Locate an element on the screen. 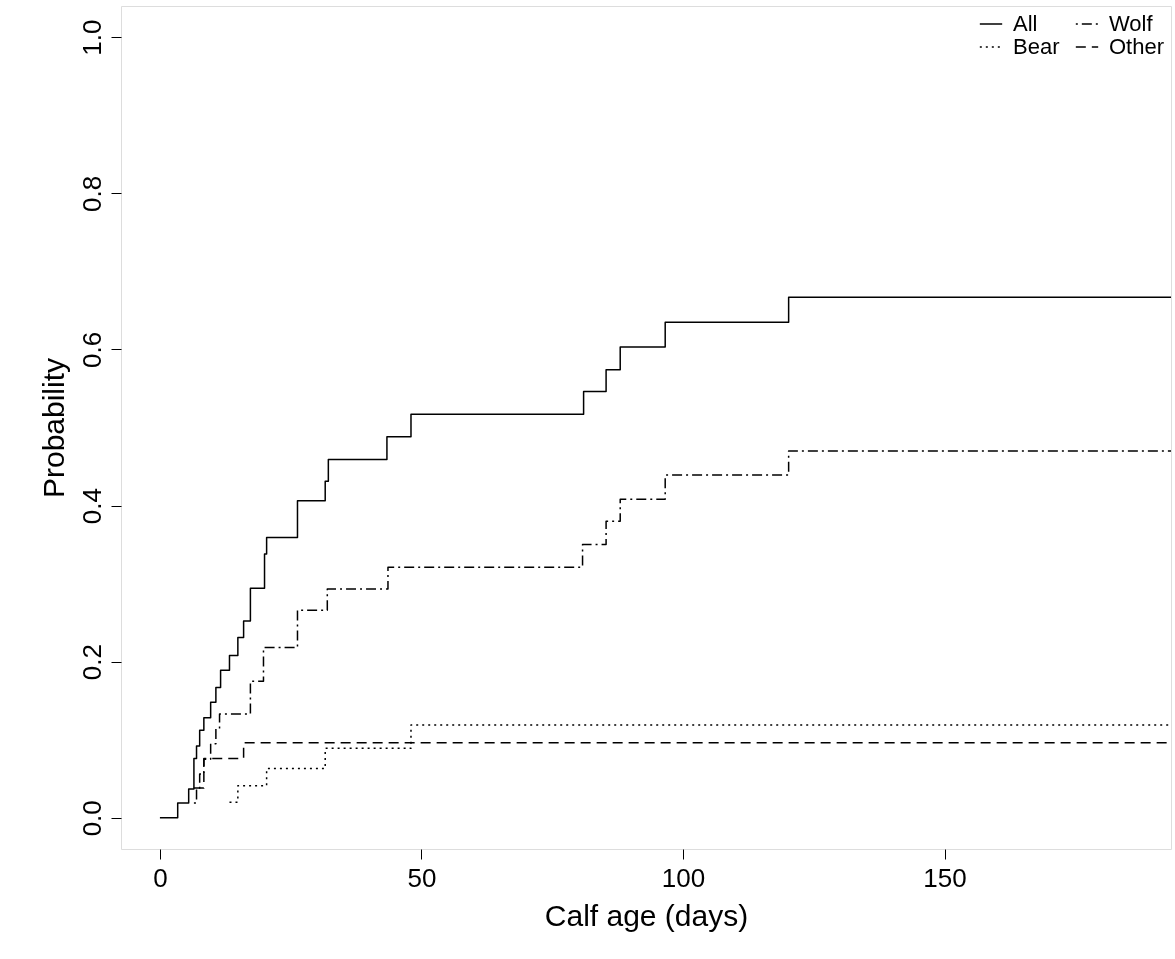 The height and width of the screenshot is (959, 1175). x-tick-label: 100 is located at coordinates (683, 877).